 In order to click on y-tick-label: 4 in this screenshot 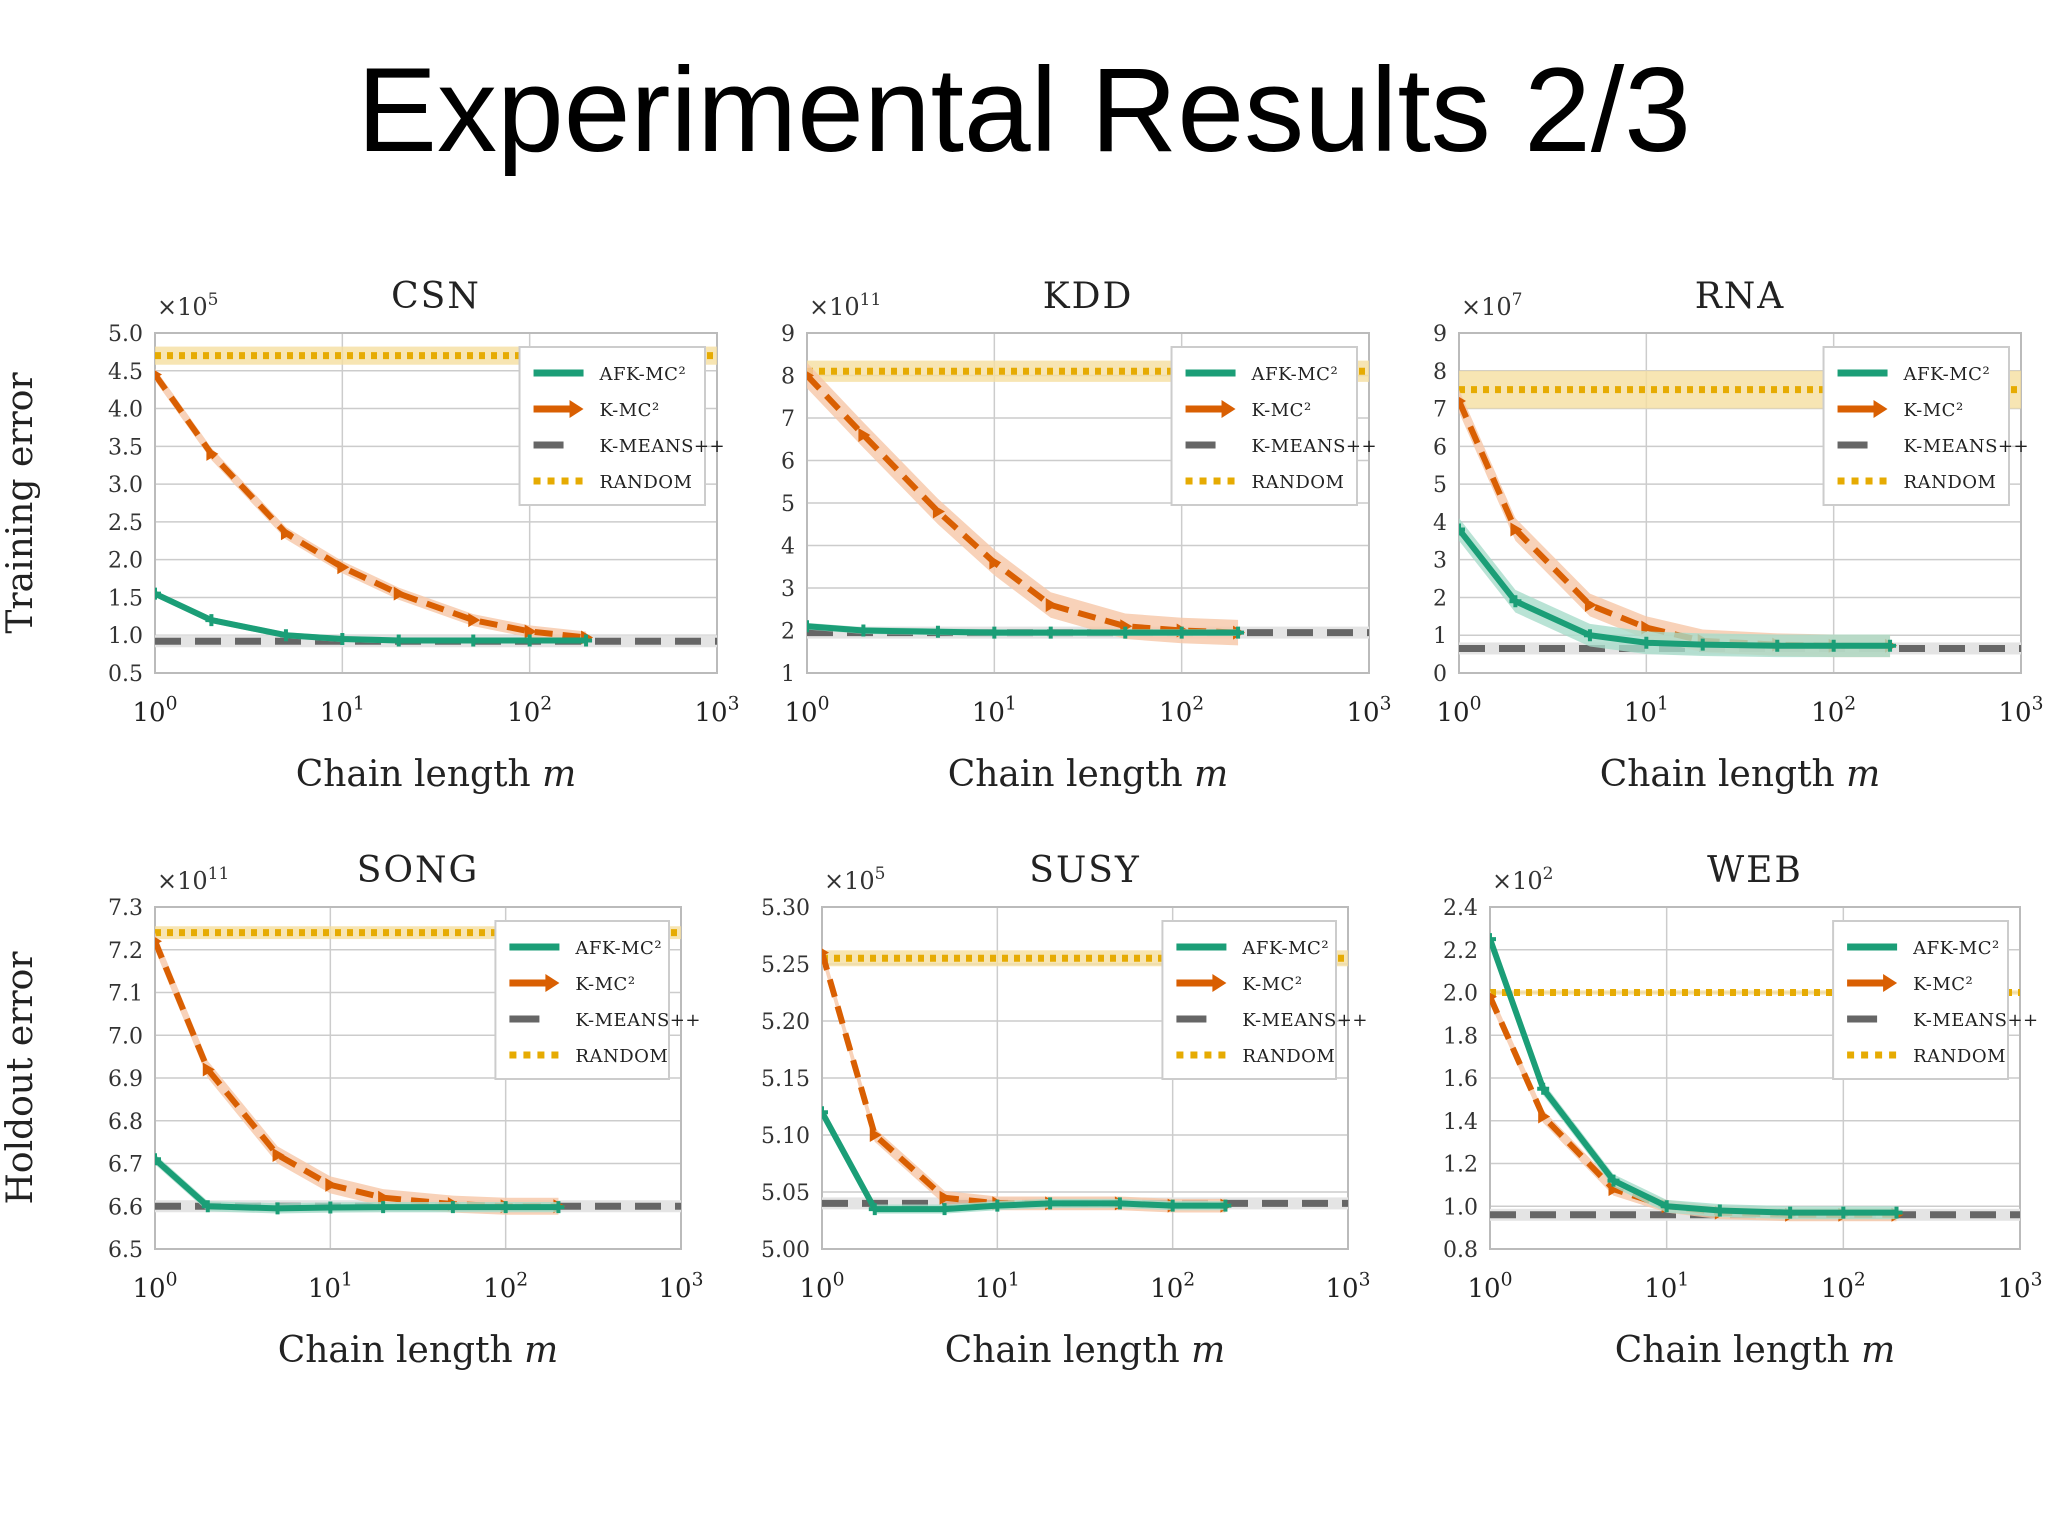, I will do `click(1440, 523)`.